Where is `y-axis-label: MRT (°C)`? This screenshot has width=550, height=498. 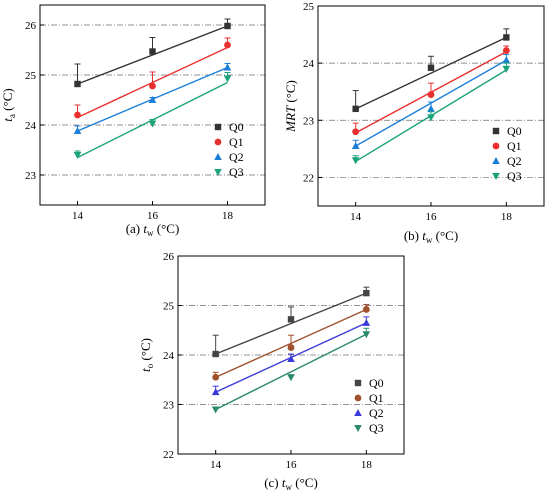 y-axis-label: MRT (°C) is located at coordinates (290, 106).